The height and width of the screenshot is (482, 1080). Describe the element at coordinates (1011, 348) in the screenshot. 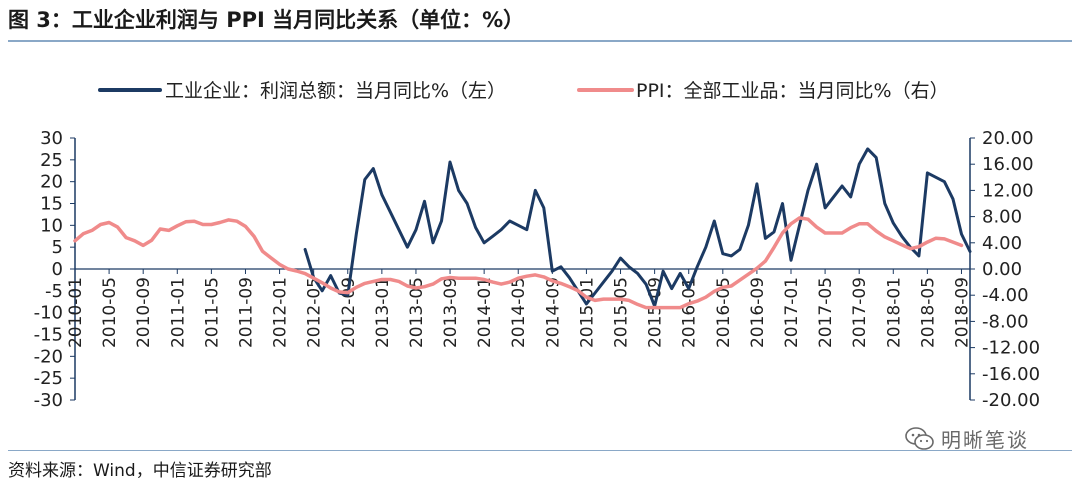

I see `y-right-tick-label: -12.00` at that location.